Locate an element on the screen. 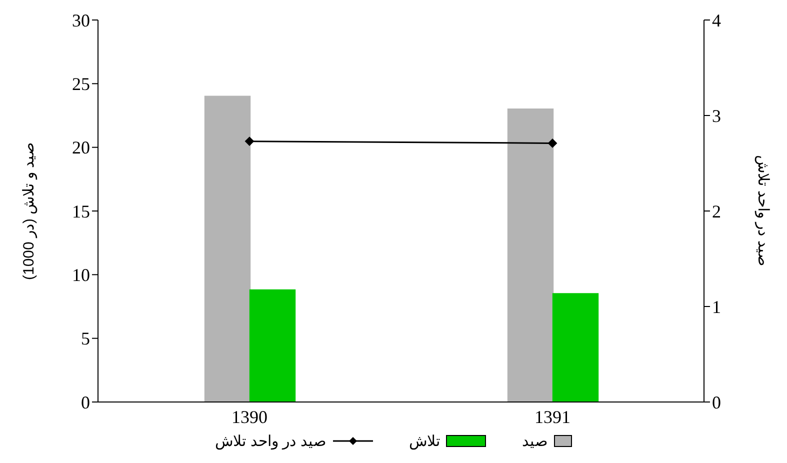 Image resolution: width=787 pixels, height=463 pixels. y2-tick-label: 0 is located at coordinates (716, 402).